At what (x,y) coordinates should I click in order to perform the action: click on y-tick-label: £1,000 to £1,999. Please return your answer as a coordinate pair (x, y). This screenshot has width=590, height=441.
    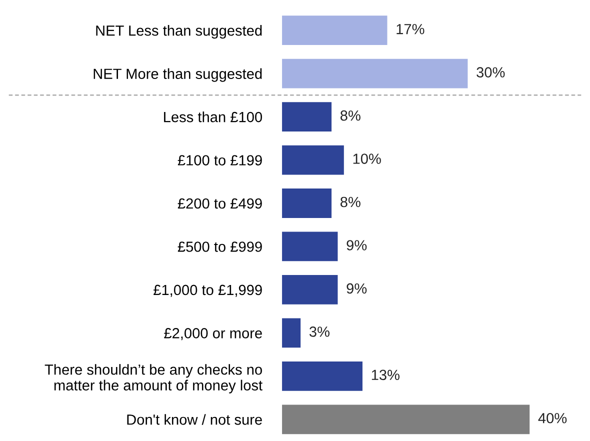
    Looking at the image, I should click on (208, 290).